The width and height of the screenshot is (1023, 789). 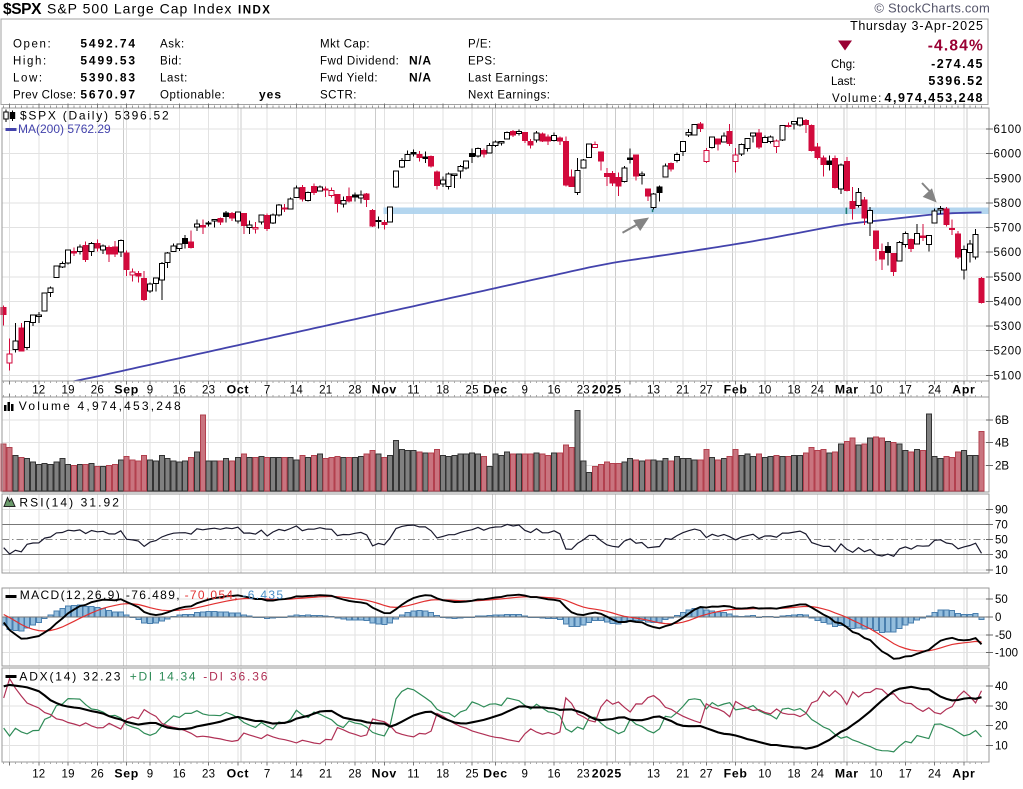 I want to click on svg-text: 6B, so click(x=1002, y=421).